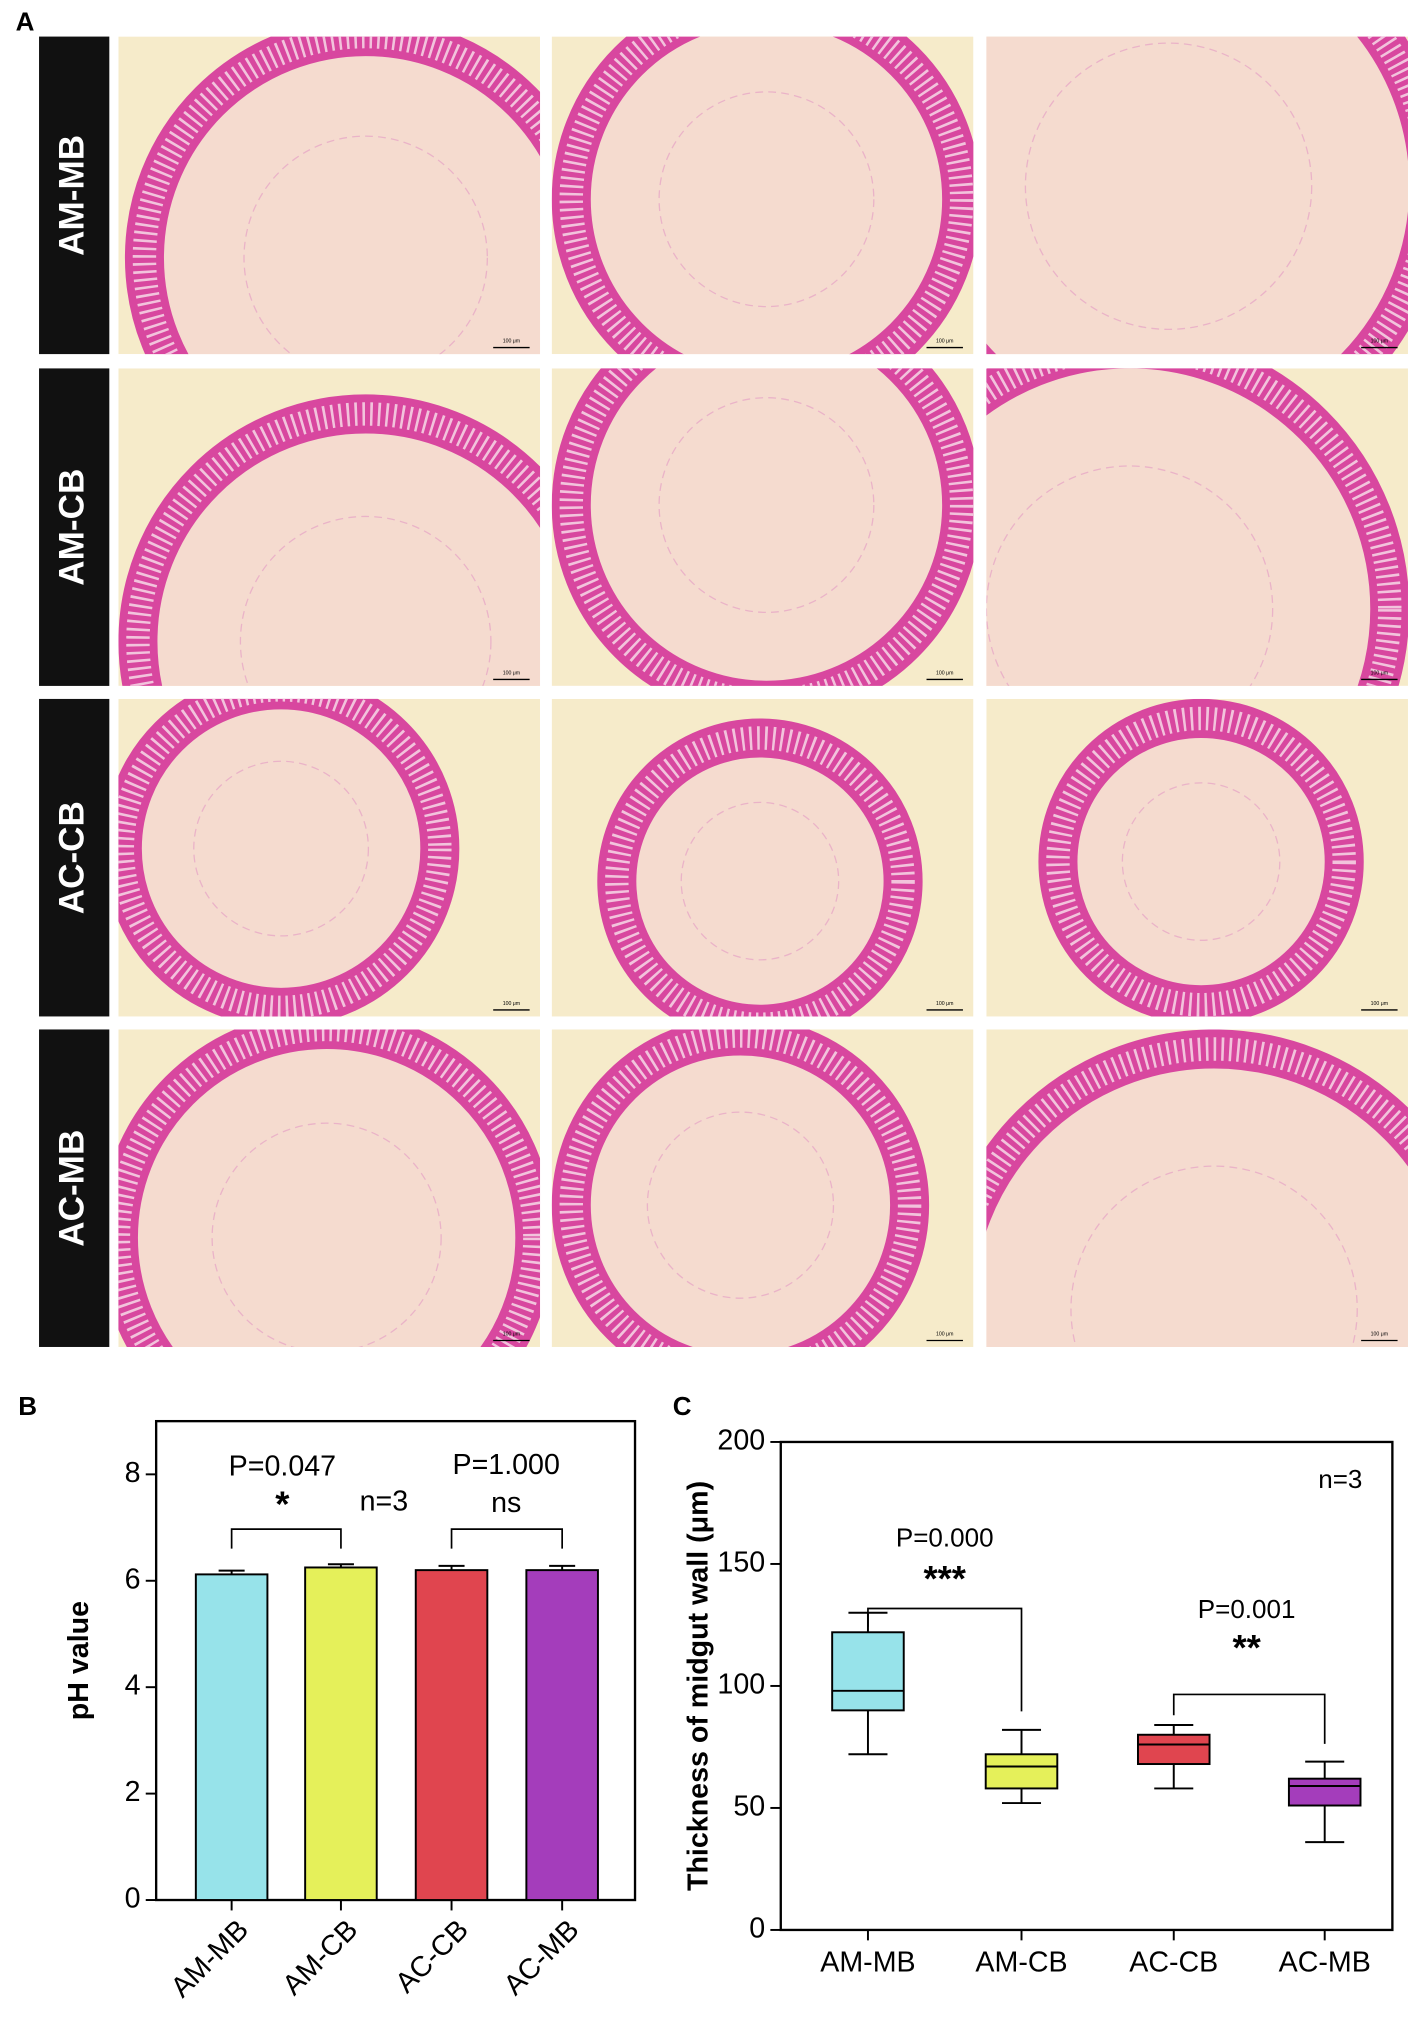 This screenshot has width=1421, height=2042. Describe the element at coordinates (25, 21) in the screenshot. I see `panel-label: A` at that location.